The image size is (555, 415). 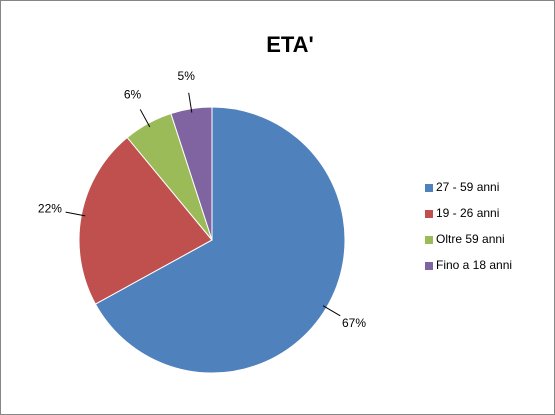 I want to click on legend-label: 27 - 59 anni, so click(x=467, y=187).